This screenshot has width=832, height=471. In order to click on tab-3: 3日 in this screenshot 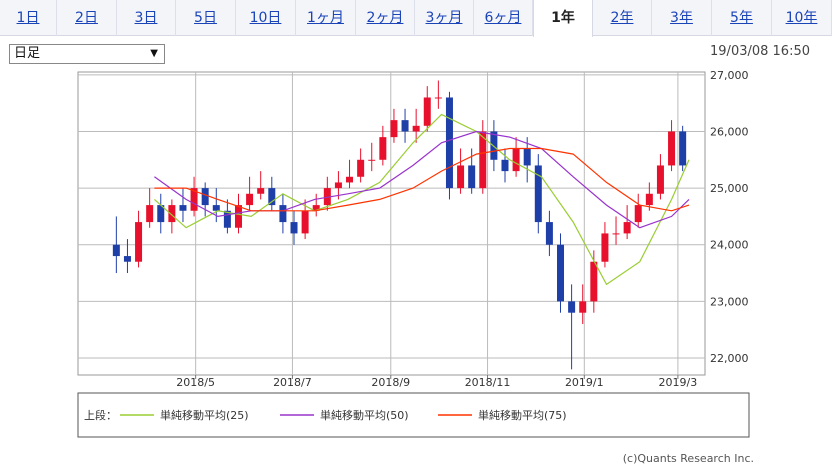, I will do `click(146, 18)`.